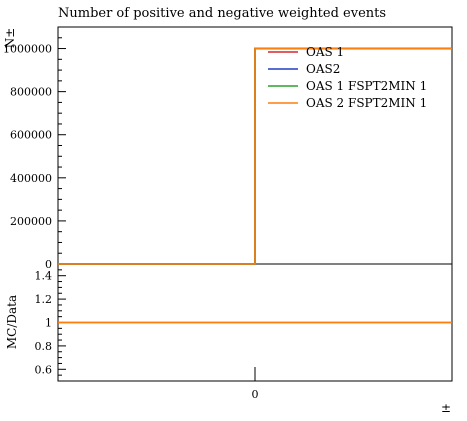 The width and height of the screenshot is (467, 421). Describe the element at coordinates (31, 92) in the screenshot. I see `main-y-tick-label: 800000` at that location.